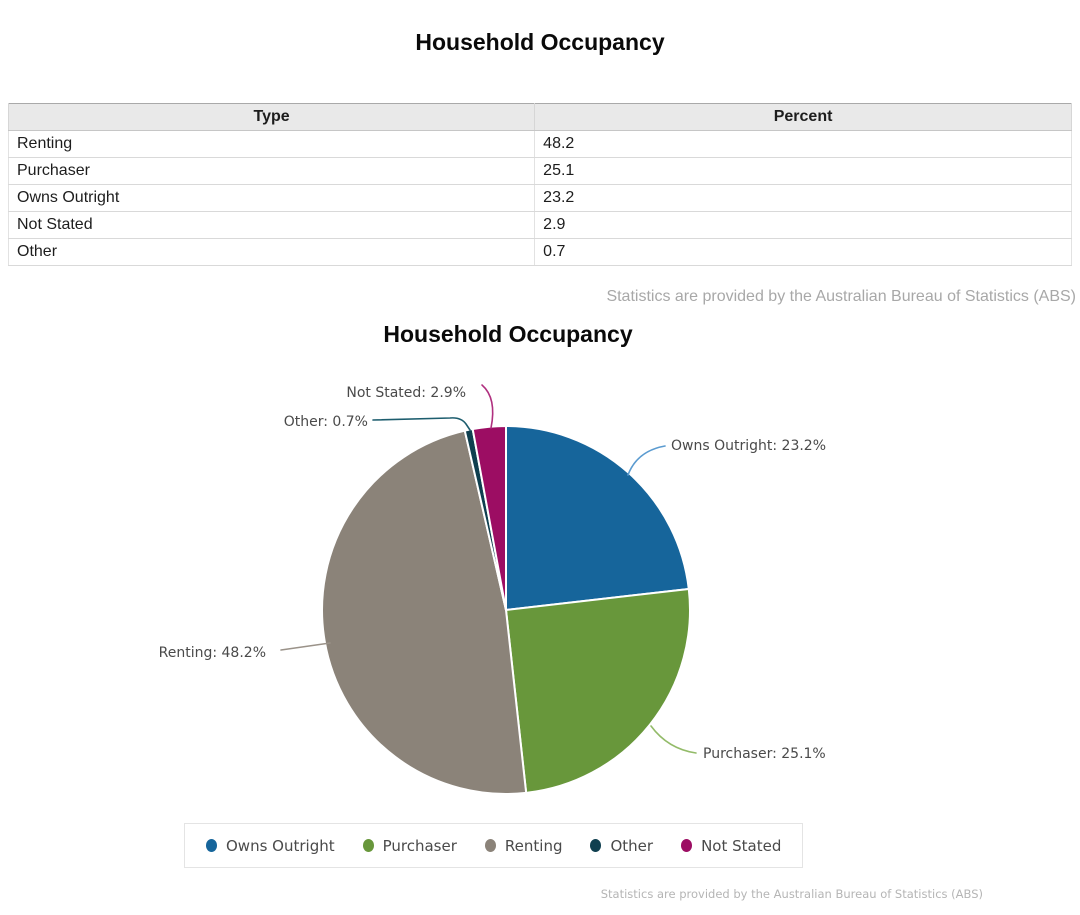 This screenshot has height=915, width=1080. Describe the element at coordinates (803, 252) in the screenshot. I see `cell-percent: 0.7` at that location.